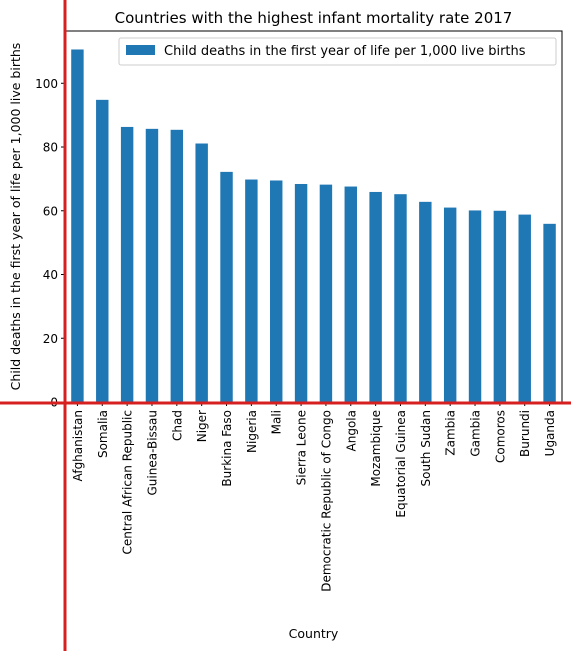 The width and height of the screenshot is (571, 651). Describe the element at coordinates (302, 447) in the screenshot. I see `x-tick-label: Sierra Leone` at that location.